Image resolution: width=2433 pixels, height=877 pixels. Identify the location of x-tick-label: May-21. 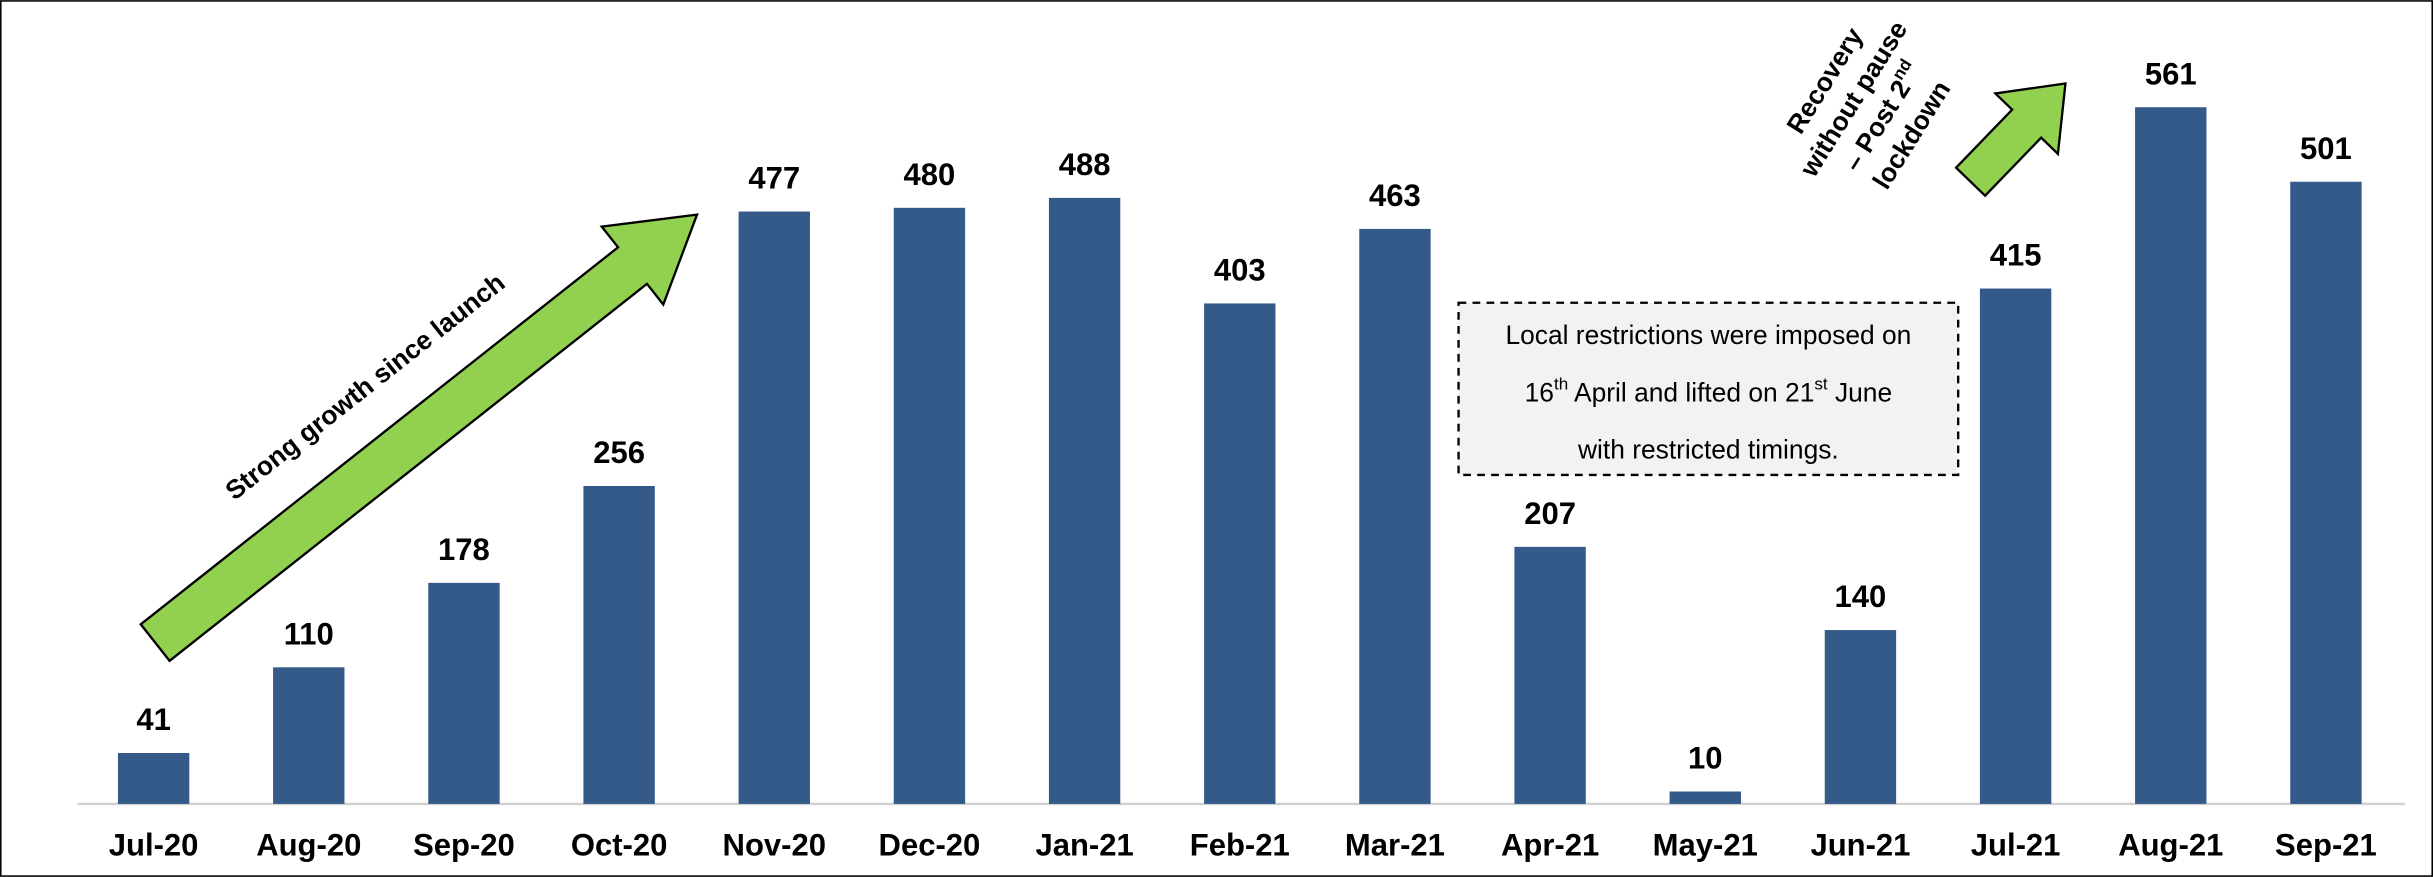
(1705, 845).